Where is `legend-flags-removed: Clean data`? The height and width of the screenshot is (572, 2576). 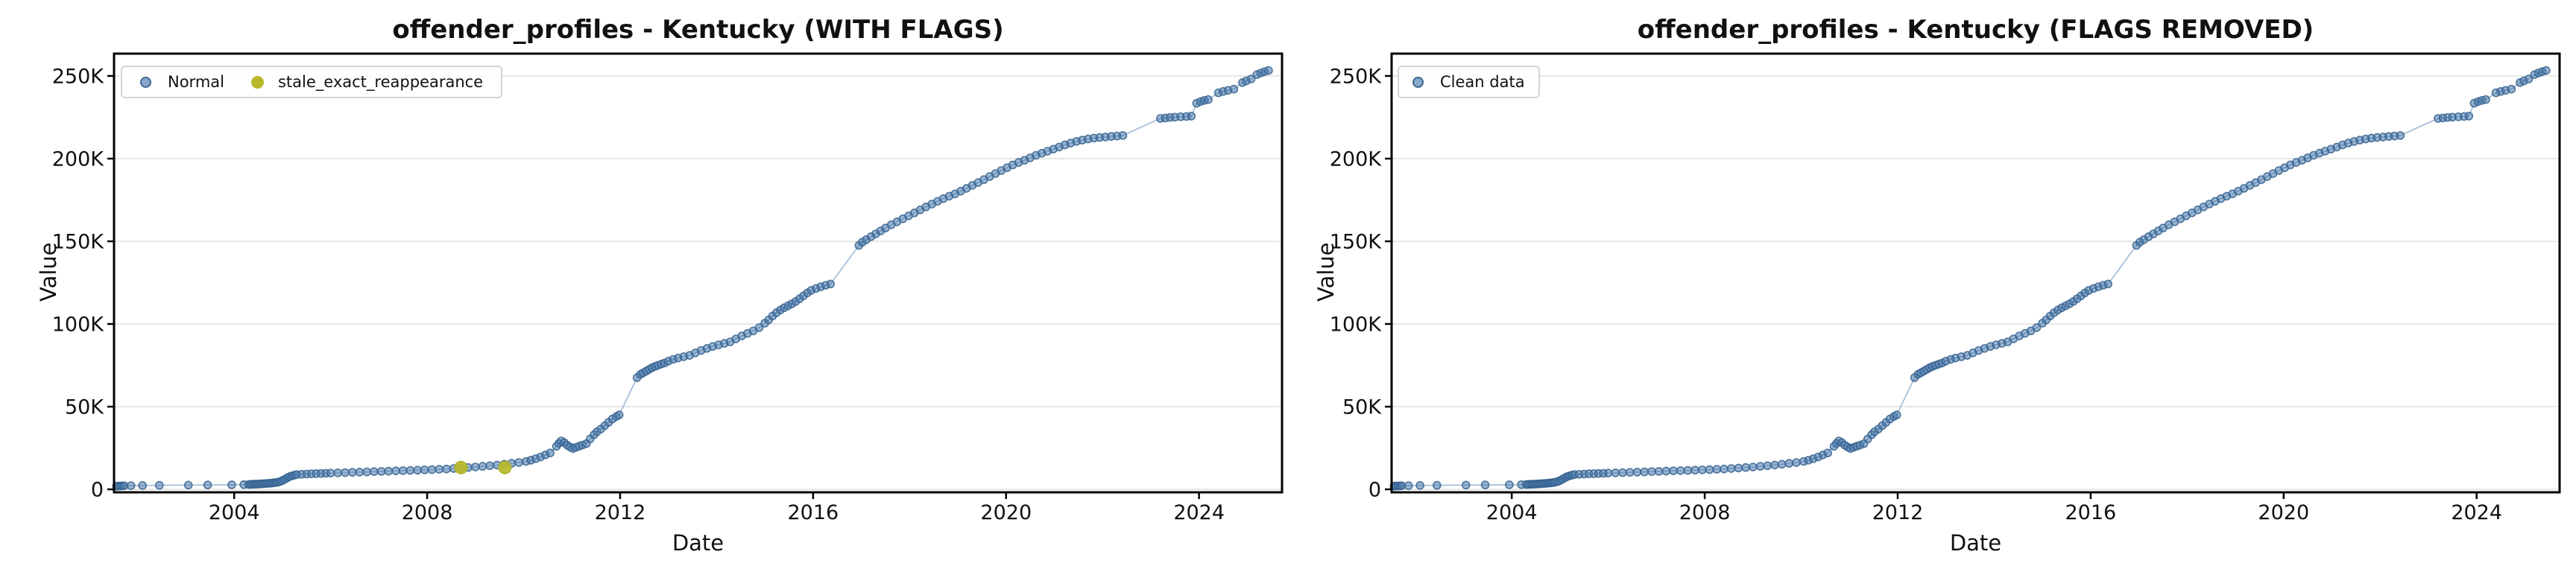
legend-flags-removed: Clean data is located at coordinates (1469, 82).